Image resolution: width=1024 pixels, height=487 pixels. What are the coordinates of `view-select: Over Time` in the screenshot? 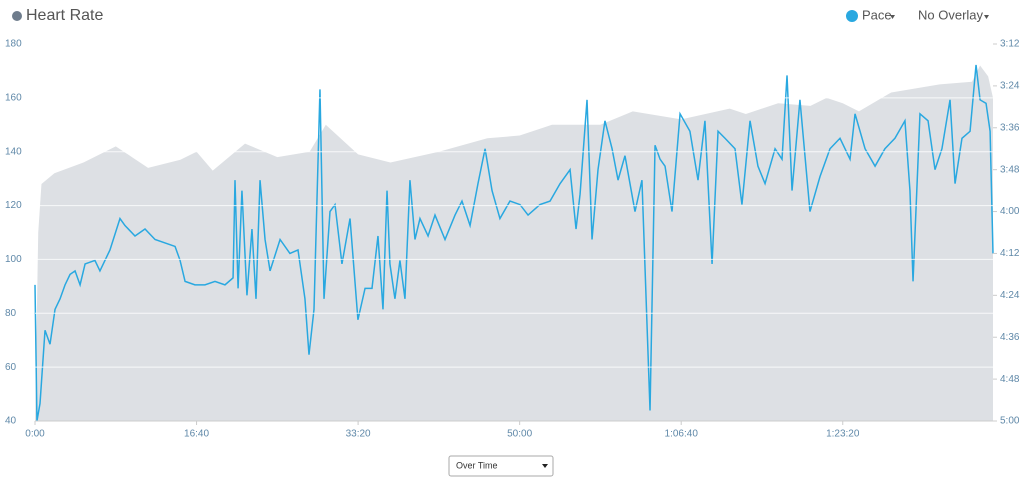 It's located at (501, 466).